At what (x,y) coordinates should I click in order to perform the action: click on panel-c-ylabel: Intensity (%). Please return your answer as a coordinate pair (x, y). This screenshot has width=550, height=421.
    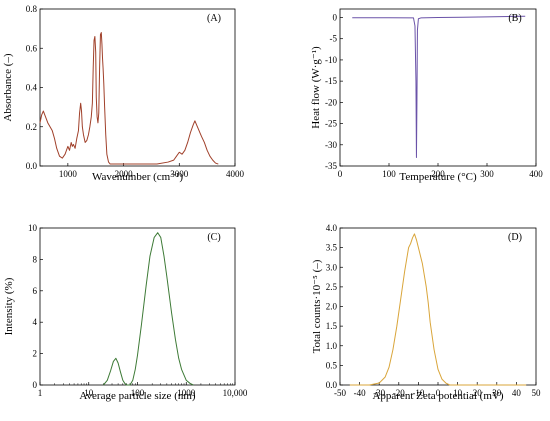
    Looking at the image, I should click on (9, 306).